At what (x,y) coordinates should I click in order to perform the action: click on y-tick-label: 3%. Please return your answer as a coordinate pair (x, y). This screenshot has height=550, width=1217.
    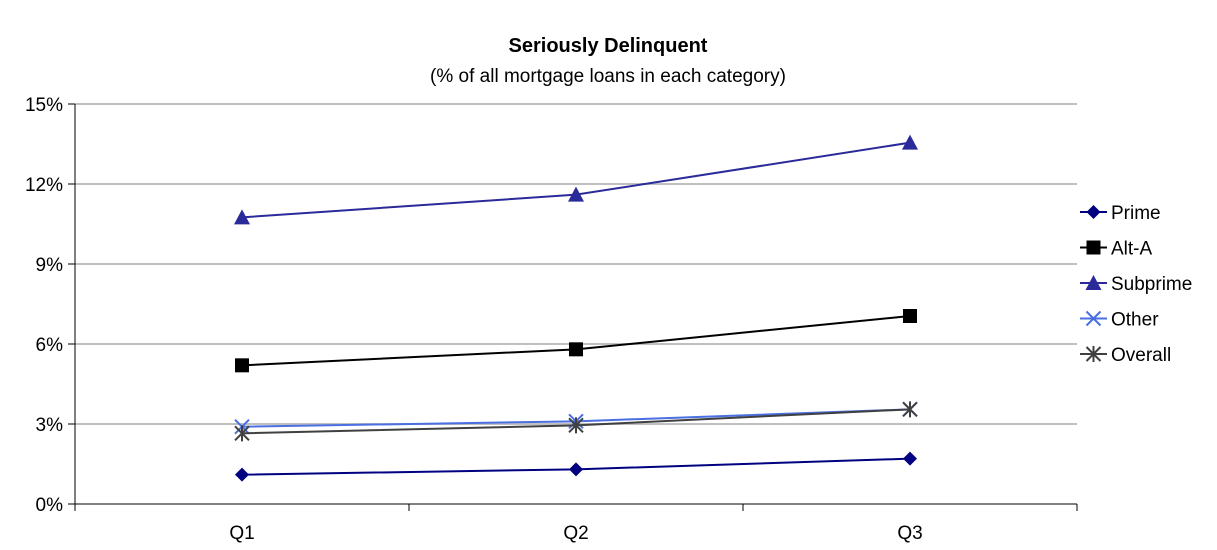
    Looking at the image, I should click on (50, 425).